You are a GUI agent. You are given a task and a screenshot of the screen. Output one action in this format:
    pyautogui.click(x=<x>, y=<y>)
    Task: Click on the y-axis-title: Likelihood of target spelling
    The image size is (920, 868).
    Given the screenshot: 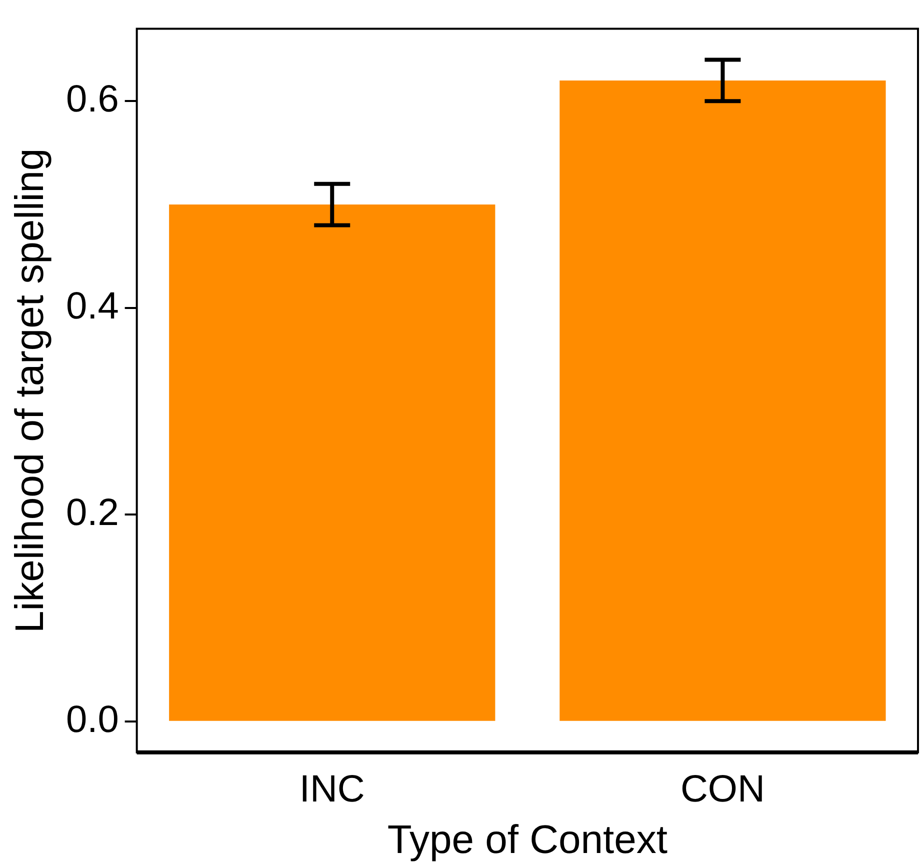 What is the action you would take?
    pyautogui.click(x=30, y=390)
    